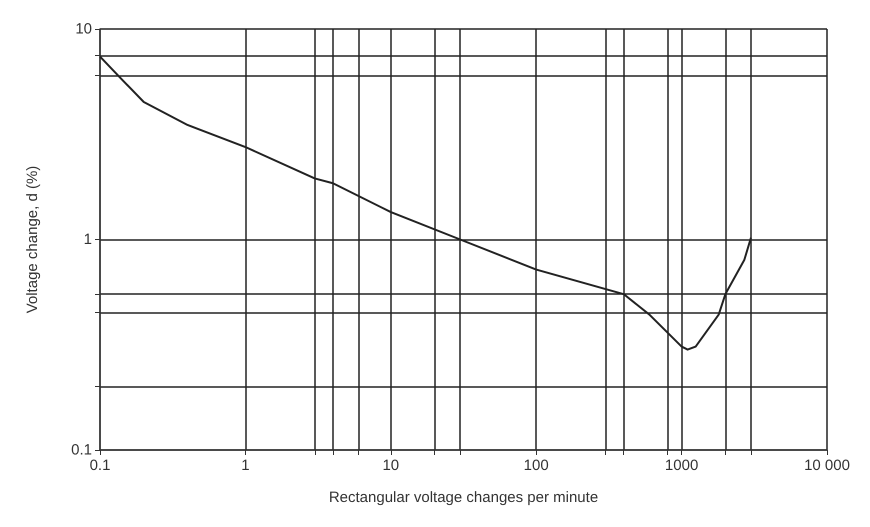 This screenshot has height=527, width=870. What do you see at coordinates (245, 465) in the screenshot?
I see `x-tick-label: 1` at bounding box center [245, 465].